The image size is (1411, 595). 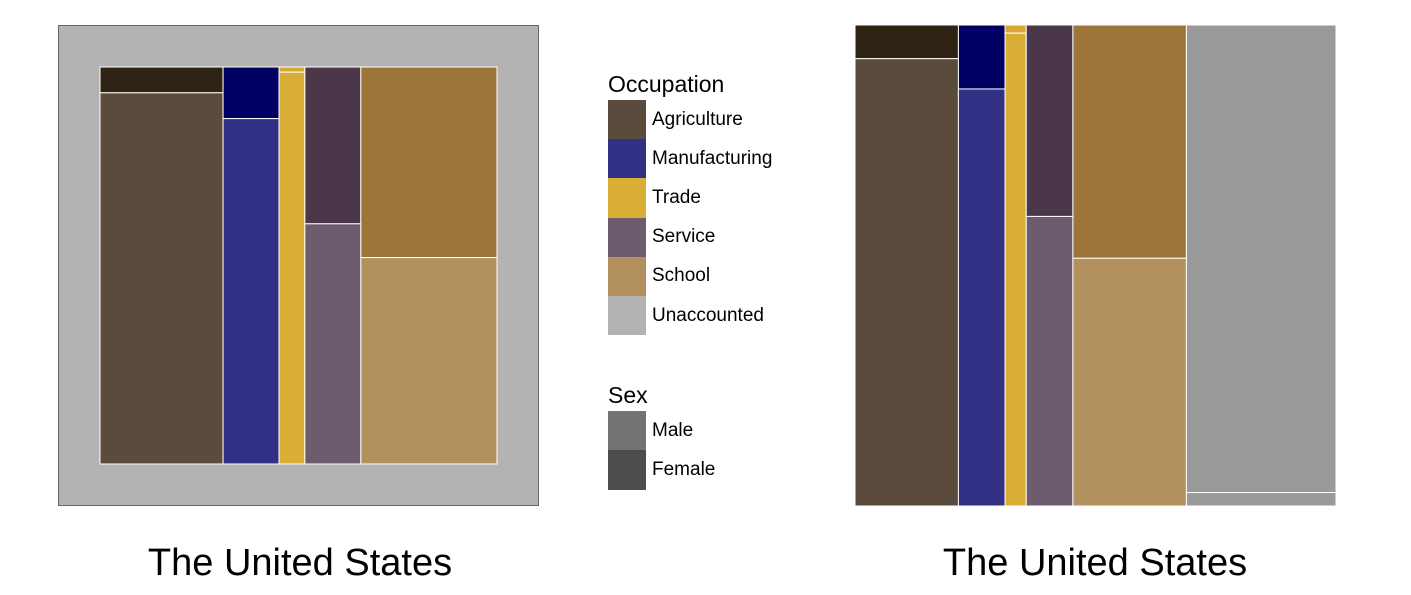 I want to click on legend-sex-list: Male Female, so click(x=708, y=450).